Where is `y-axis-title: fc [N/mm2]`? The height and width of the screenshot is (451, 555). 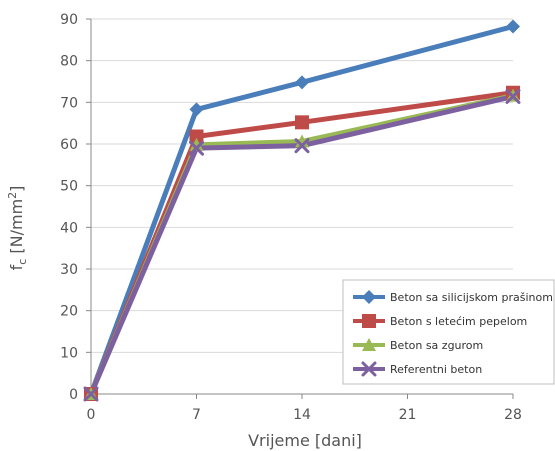 y-axis-title: fc [N/mm2] is located at coordinates (17, 228).